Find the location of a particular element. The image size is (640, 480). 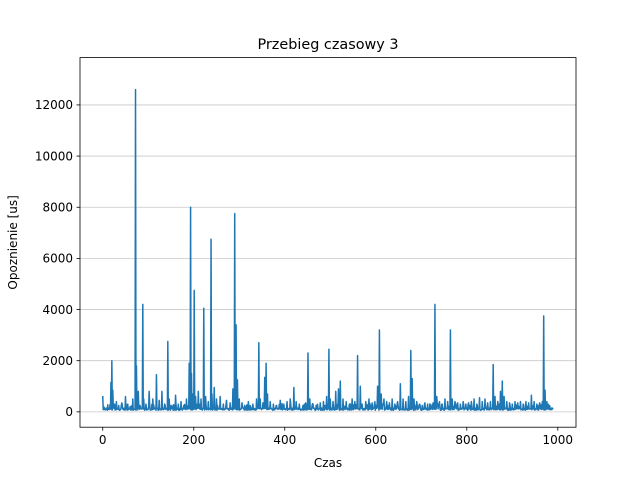

x-axis-label: Czas is located at coordinates (328, 463).